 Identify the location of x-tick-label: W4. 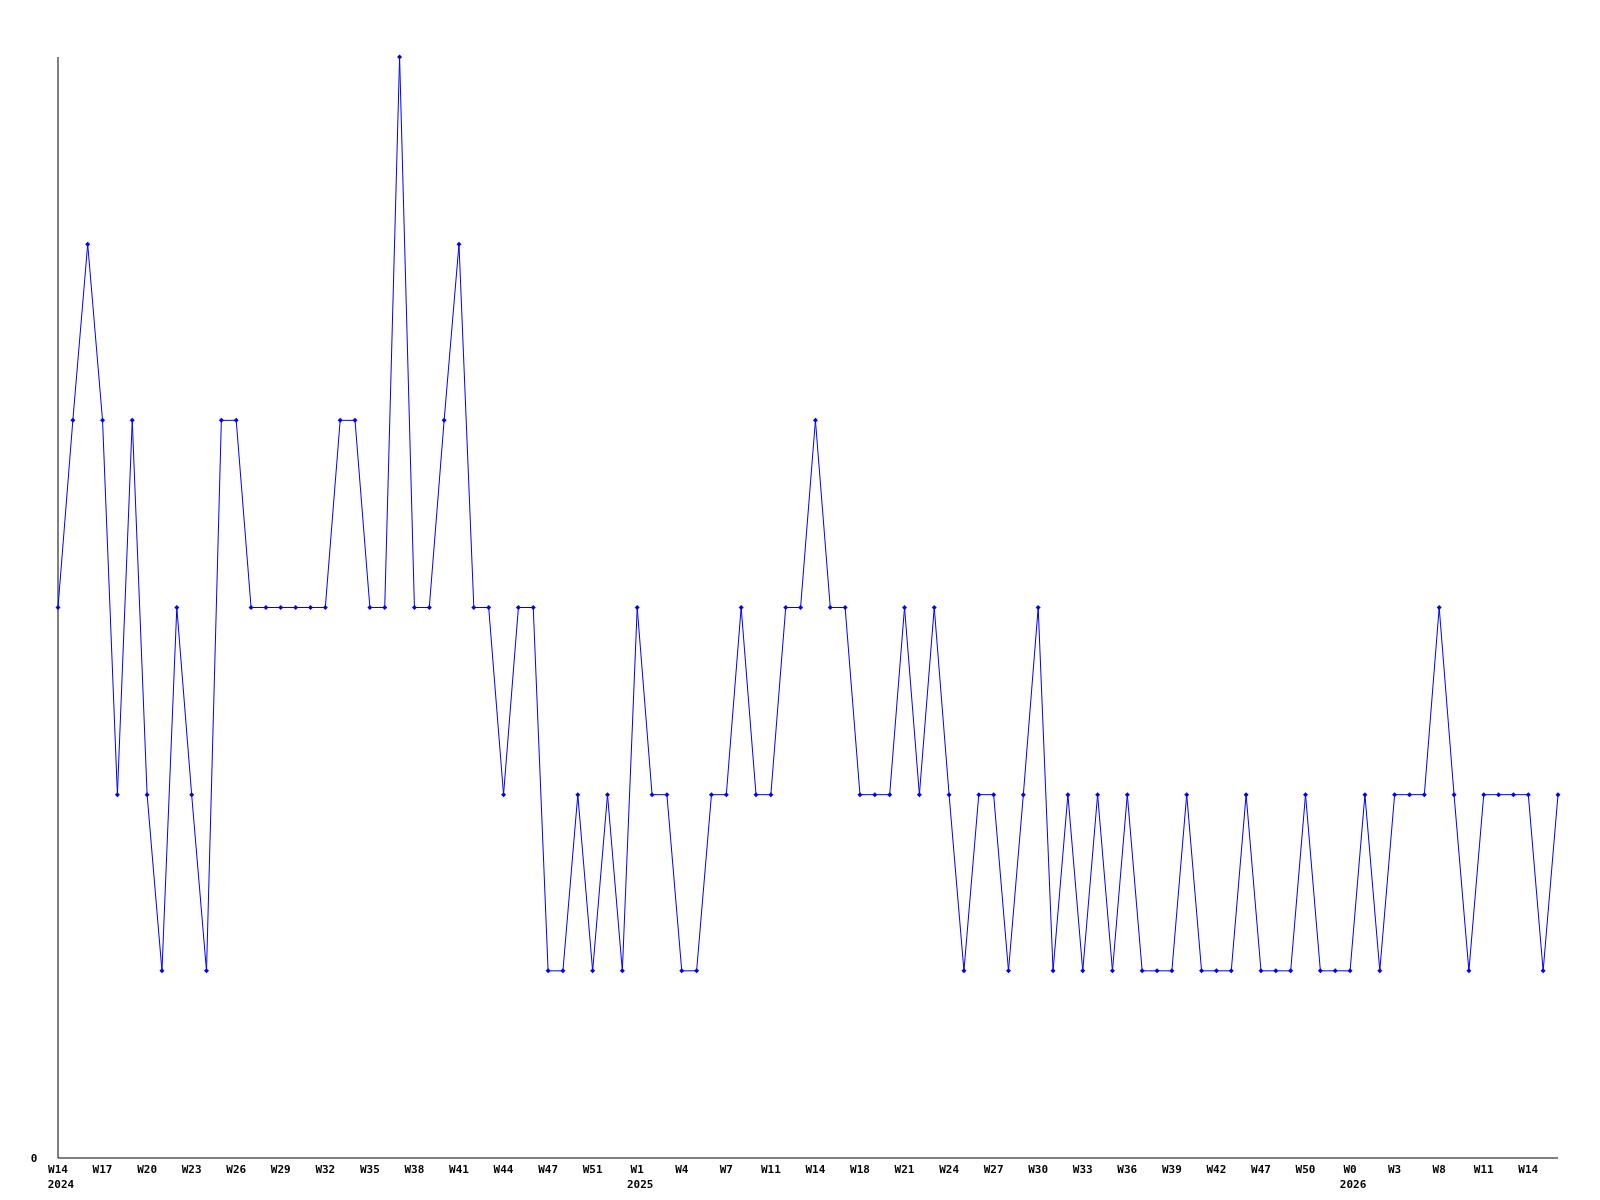
(682, 1169).